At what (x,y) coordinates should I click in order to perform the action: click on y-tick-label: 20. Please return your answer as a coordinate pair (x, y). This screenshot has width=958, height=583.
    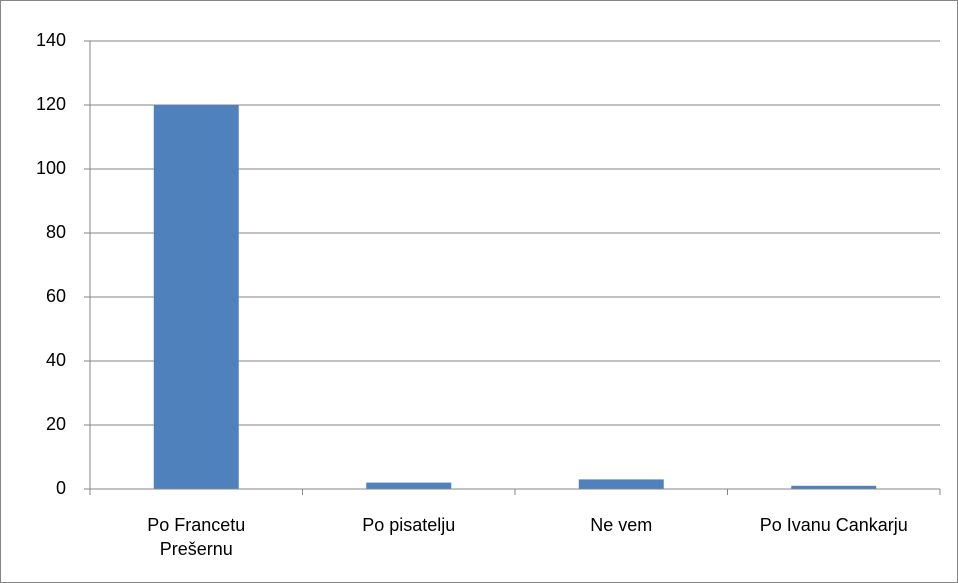
    Looking at the image, I should click on (56, 424).